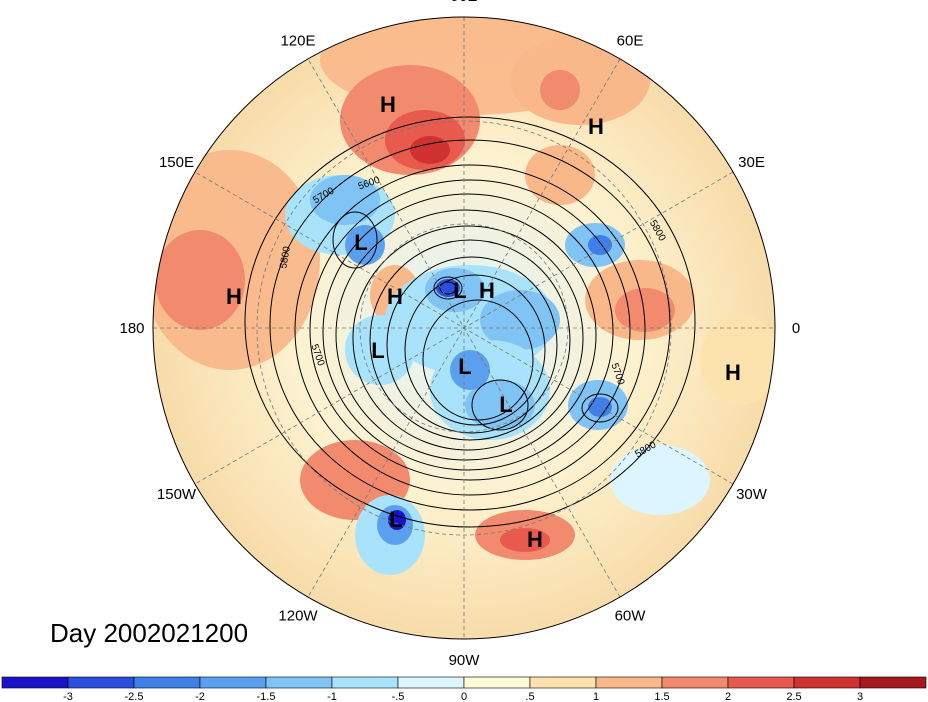 The height and width of the screenshot is (702, 928). Describe the element at coordinates (793, 696) in the screenshot. I see `colorbar-tick-label: 2.5` at that location.